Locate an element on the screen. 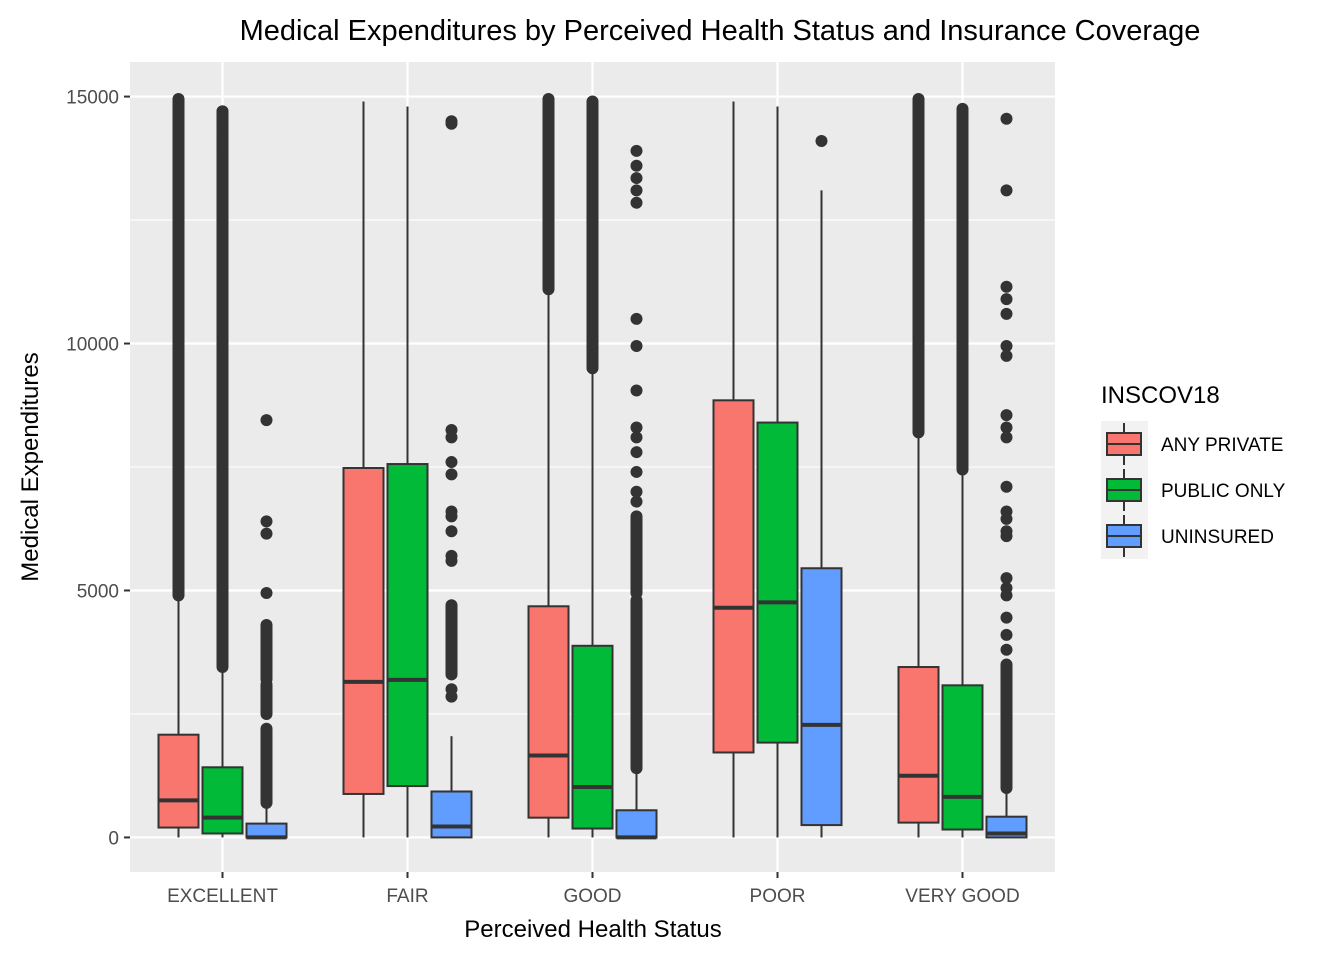 The width and height of the screenshot is (1344, 960). x-tick-label: VERY GOOD is located at coordinates (962, 896).